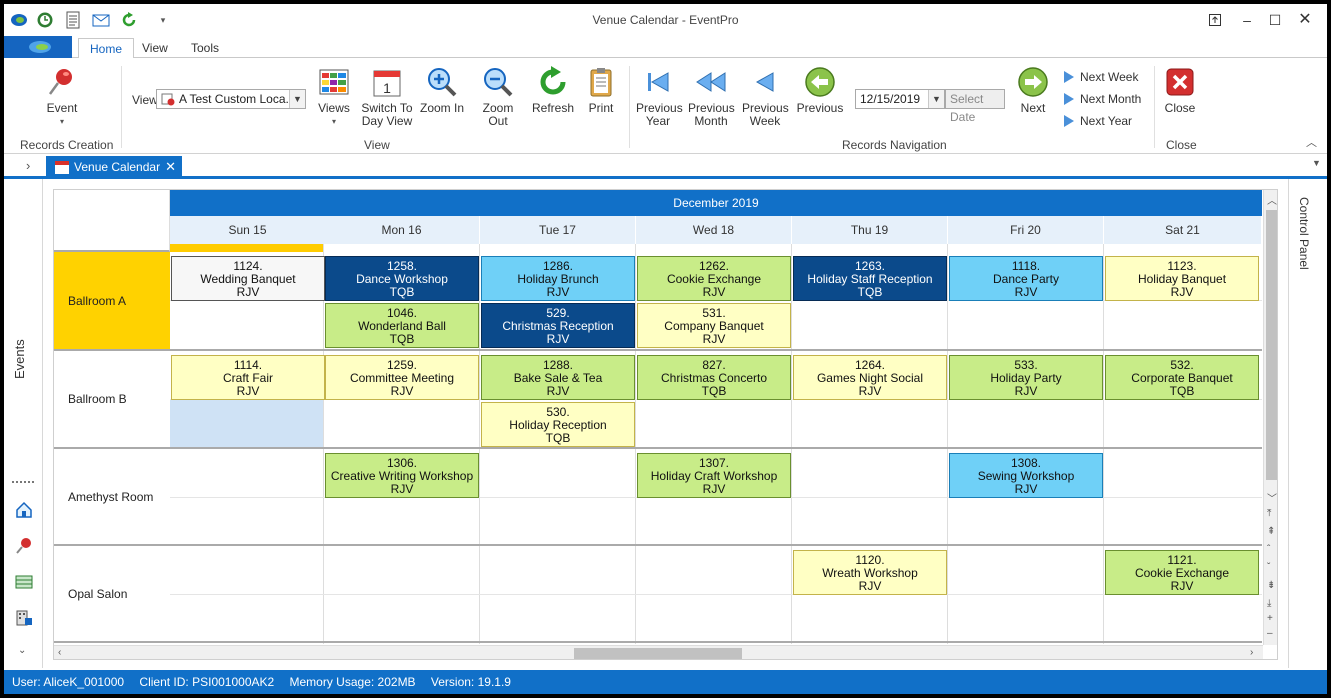 This screenshot has width=1331, height=698. What do you see at coordinates (1272, 201) in the screenshot?
I see `scroll-up-icon: ︿` at bounding box center [1272, 201].